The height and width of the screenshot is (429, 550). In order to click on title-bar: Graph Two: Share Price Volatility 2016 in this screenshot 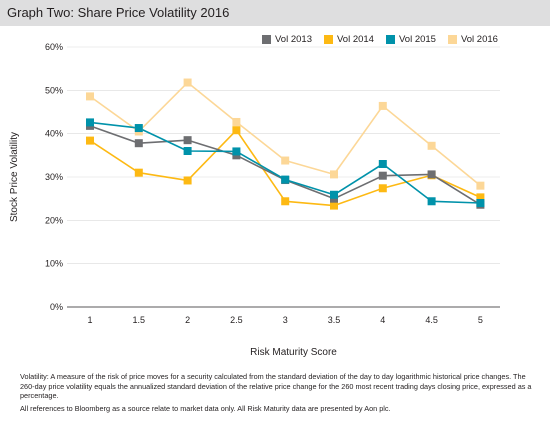, I will do `click(275, 13)`.